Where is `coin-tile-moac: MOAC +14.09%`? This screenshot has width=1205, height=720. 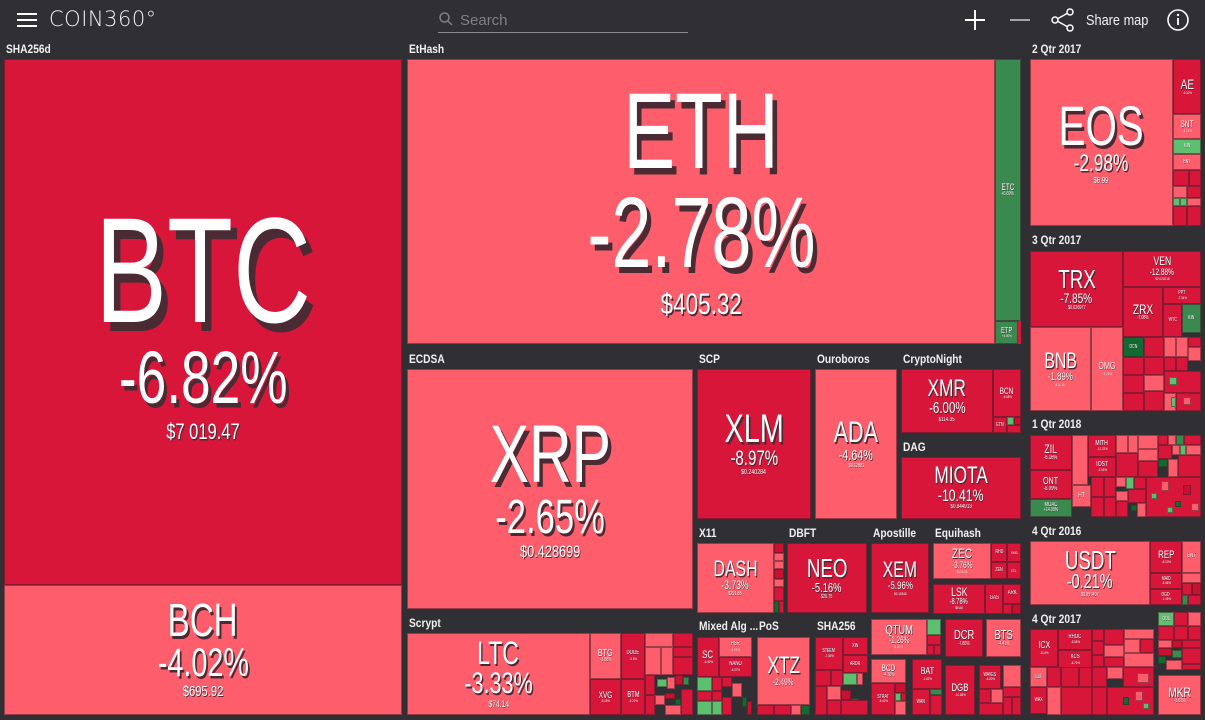
coin-tile-moac: MOAC +14.09% is located at coordinates (1051, 508).